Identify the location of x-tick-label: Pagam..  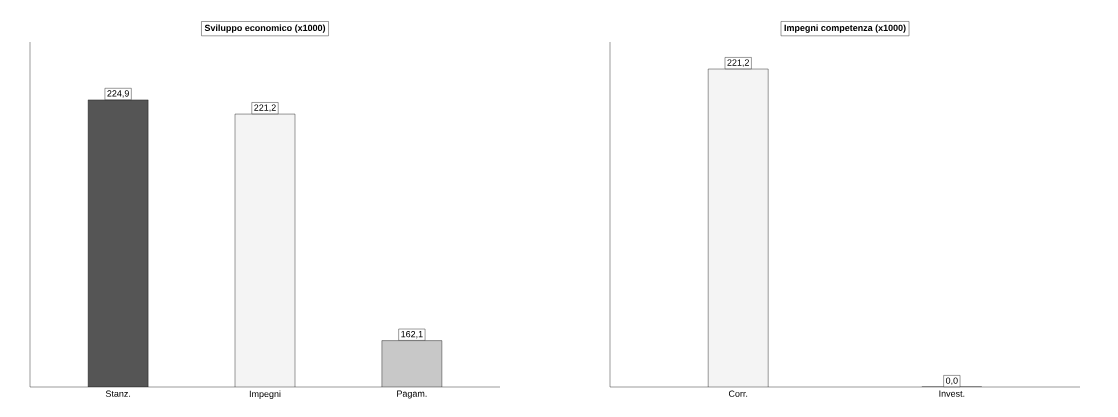
(412, 394).